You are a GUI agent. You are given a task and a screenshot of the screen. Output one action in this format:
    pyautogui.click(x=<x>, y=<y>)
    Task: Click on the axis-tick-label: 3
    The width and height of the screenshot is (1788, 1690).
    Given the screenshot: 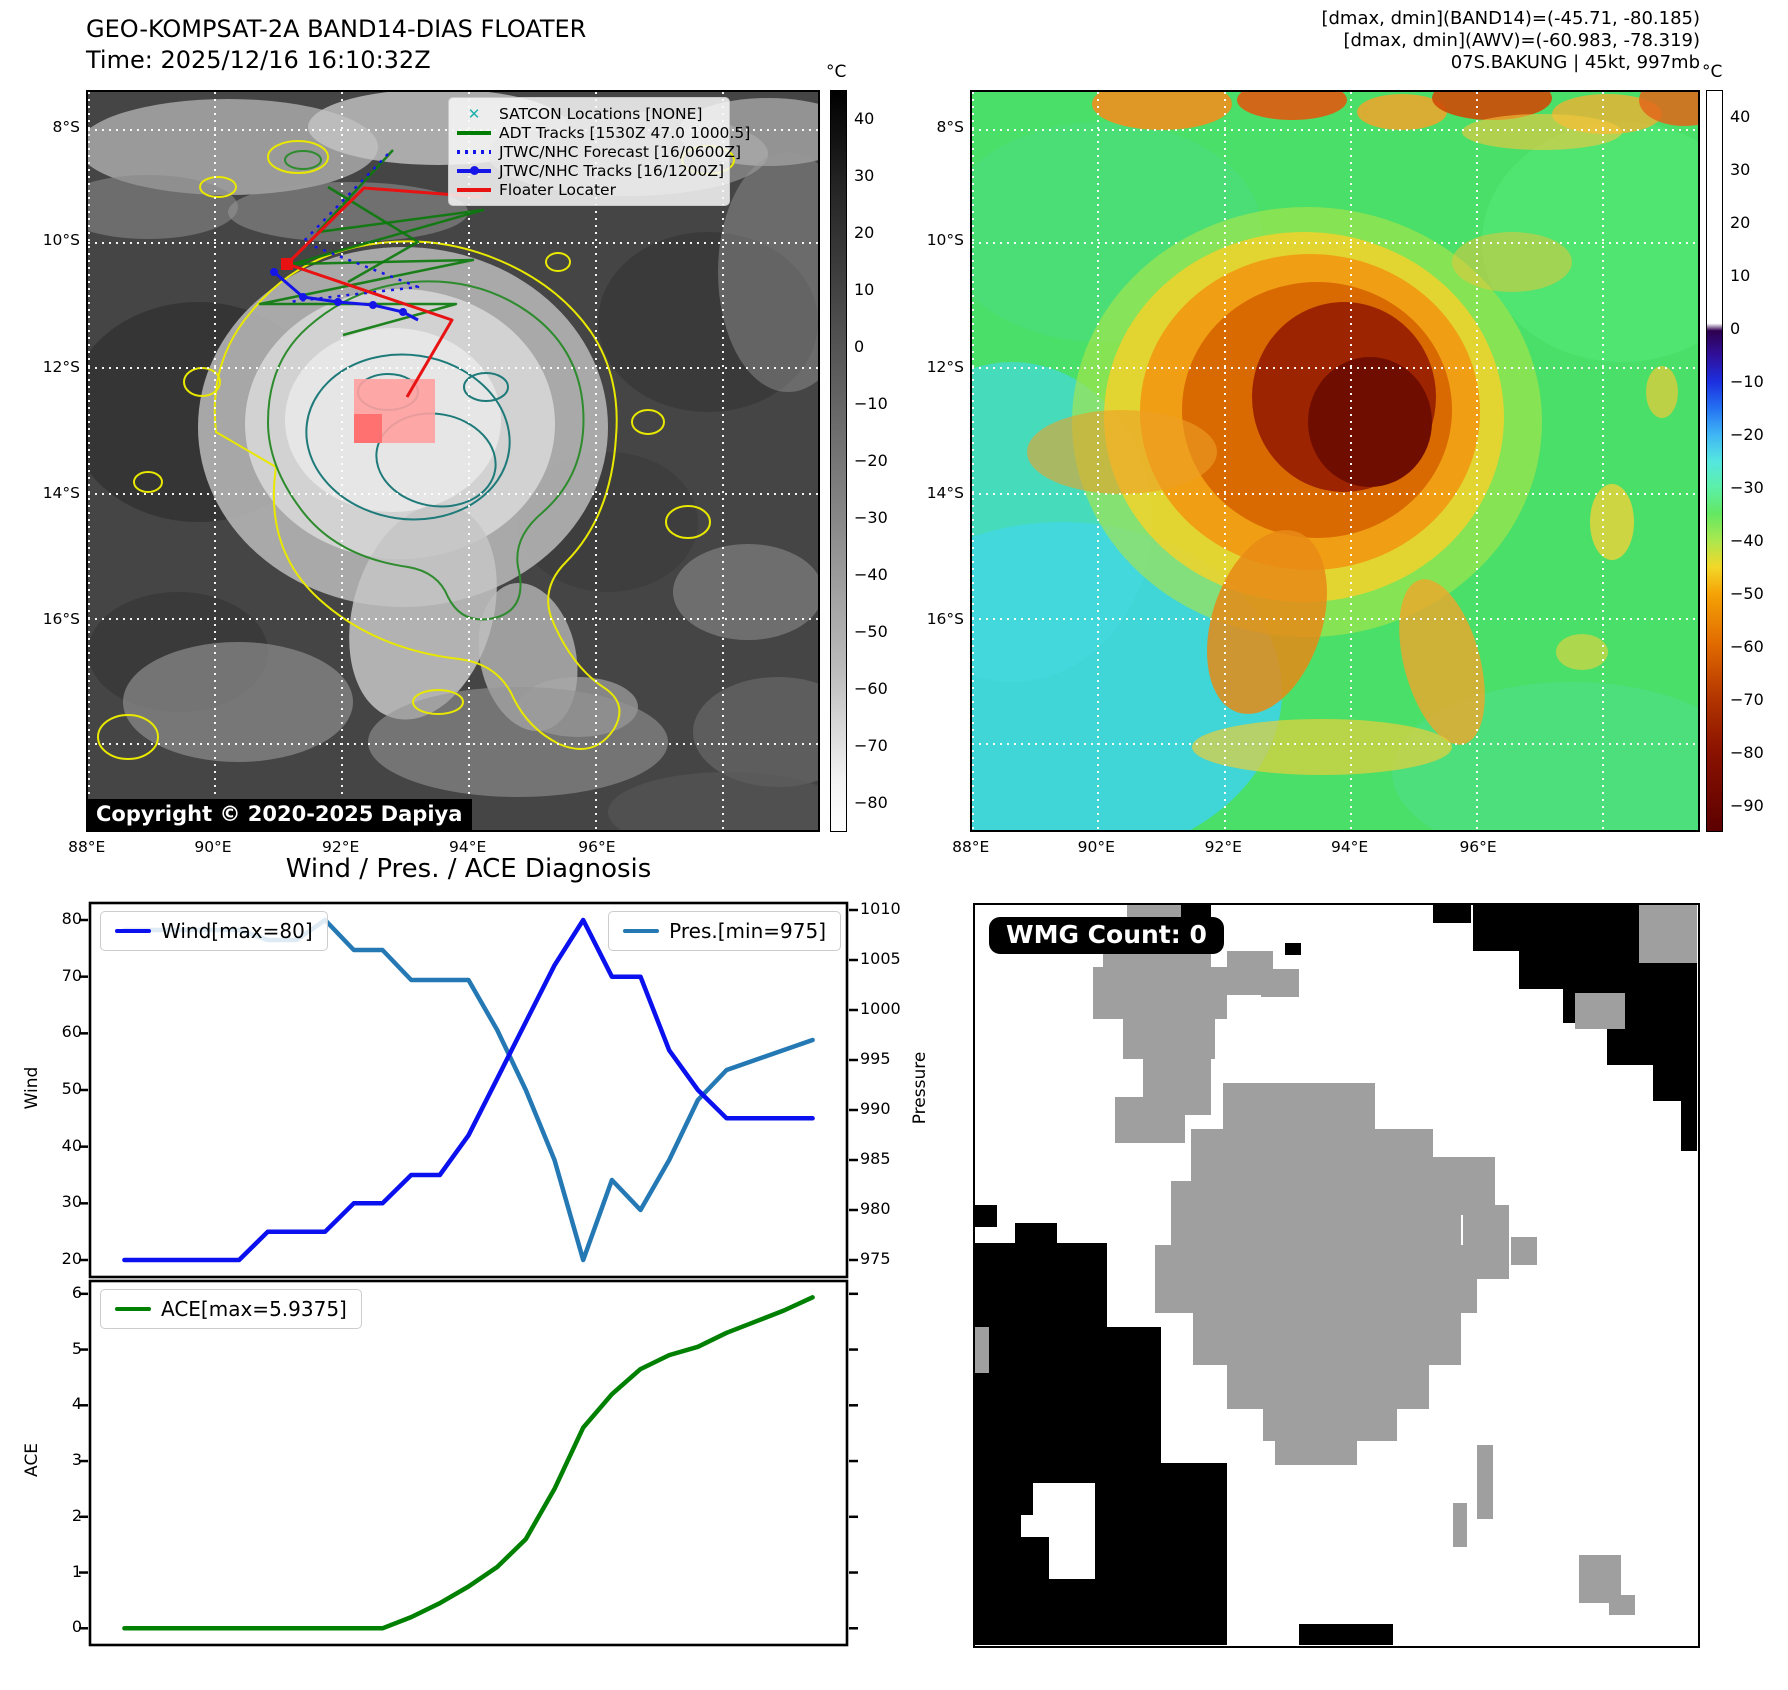 What is the action you would take?
    pyautogui.click(x=76, y=1460)
    